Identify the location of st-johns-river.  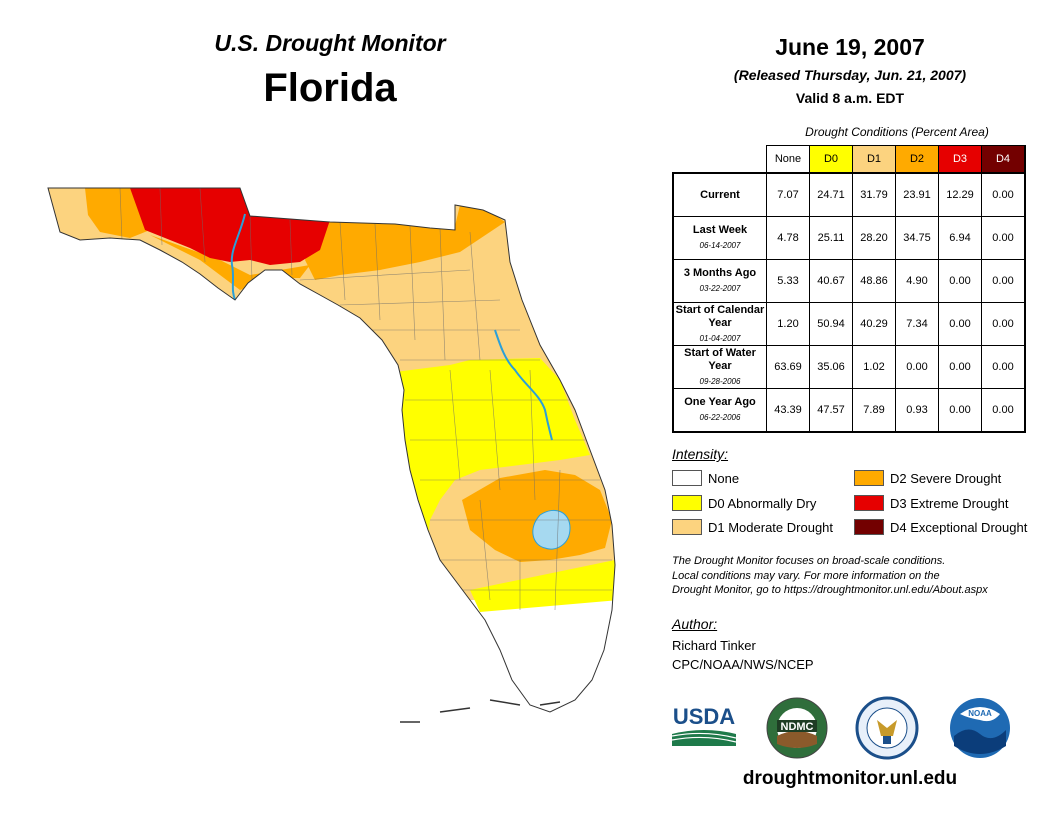
(523, 385).